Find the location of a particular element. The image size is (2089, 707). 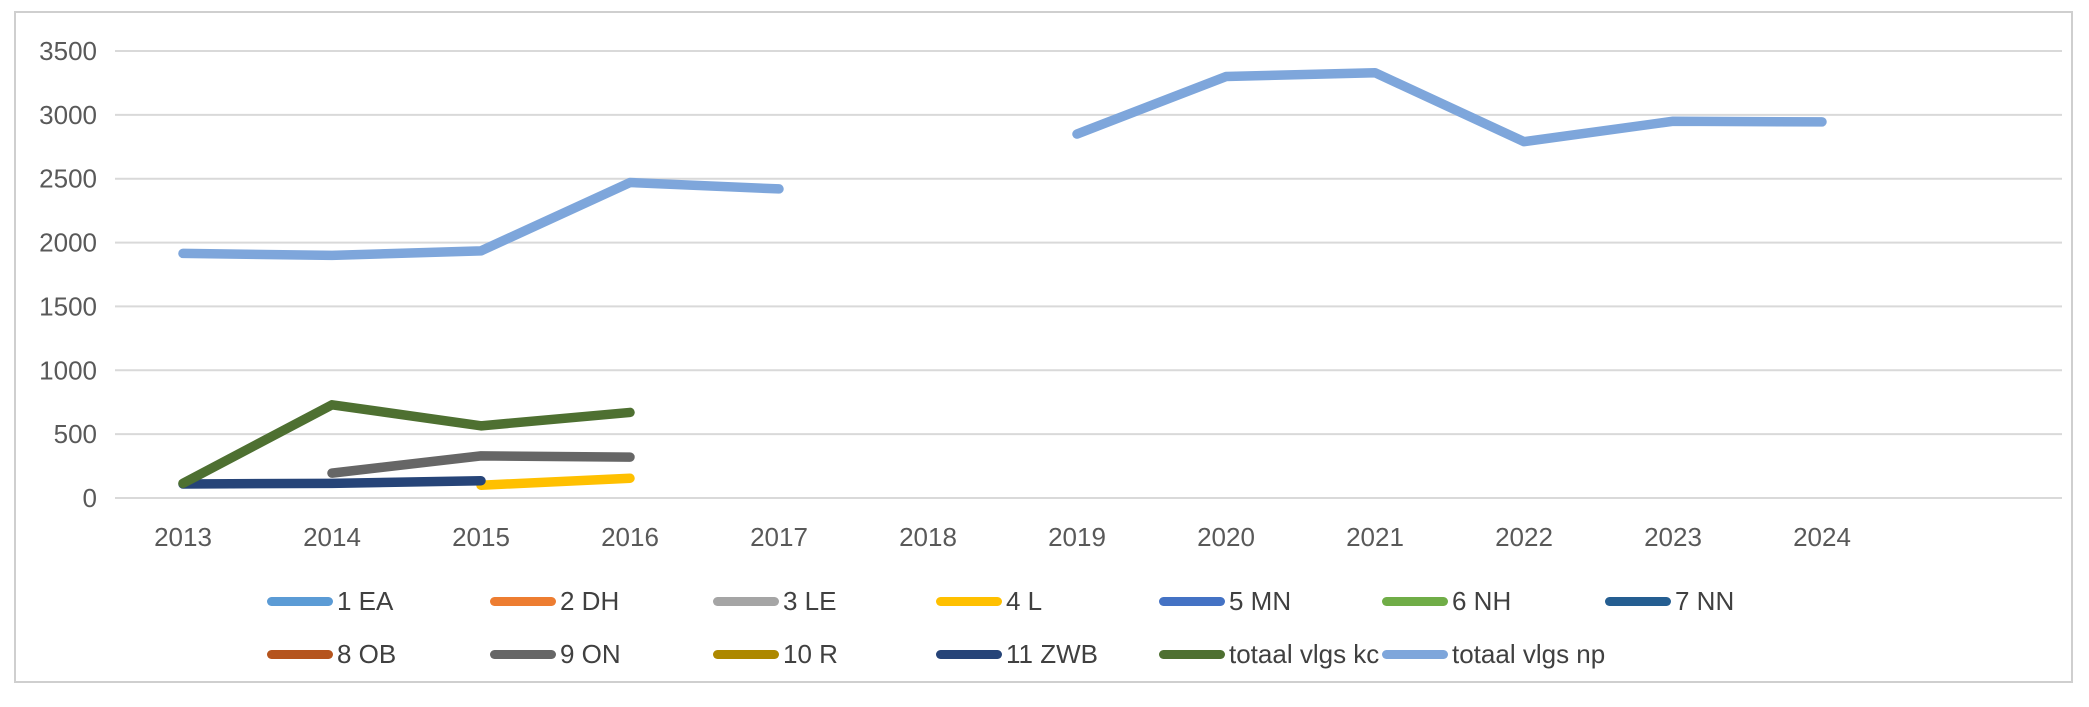

x-axis-tick-label: 2024 is located at coordinates (1822, 537).